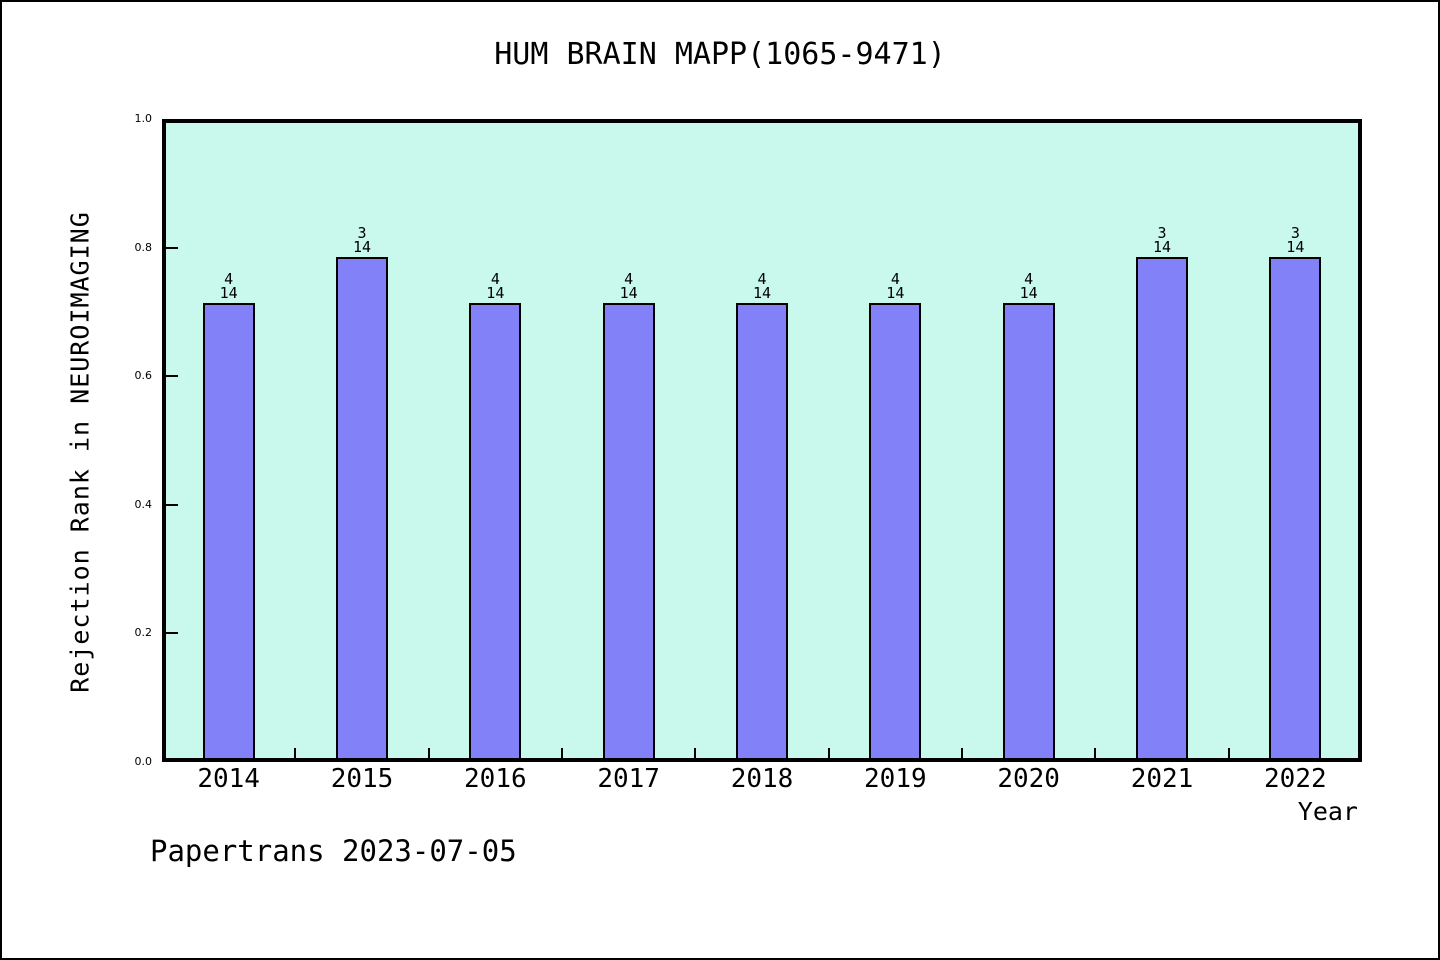 The width and height of the screenshot is (1440, 960). I want to click on bar-value-label-2022: 3 14, so click(1295, 240).